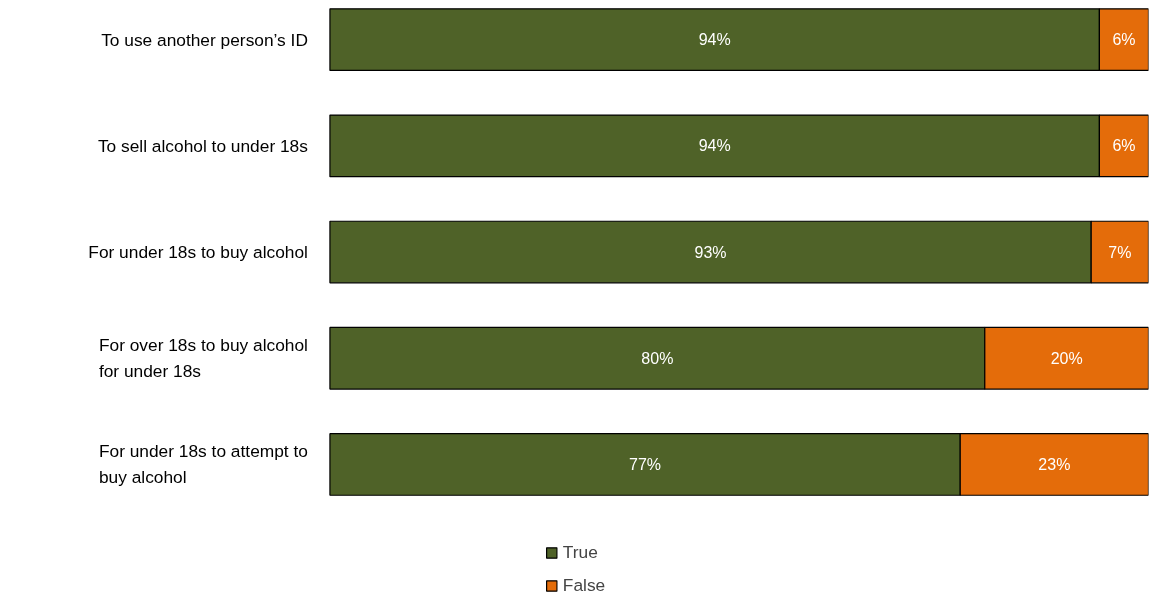  What do you see at coordinates (584, 585) in the screenshot?
I see `legend-label: False` at bounding box center [584, 585].